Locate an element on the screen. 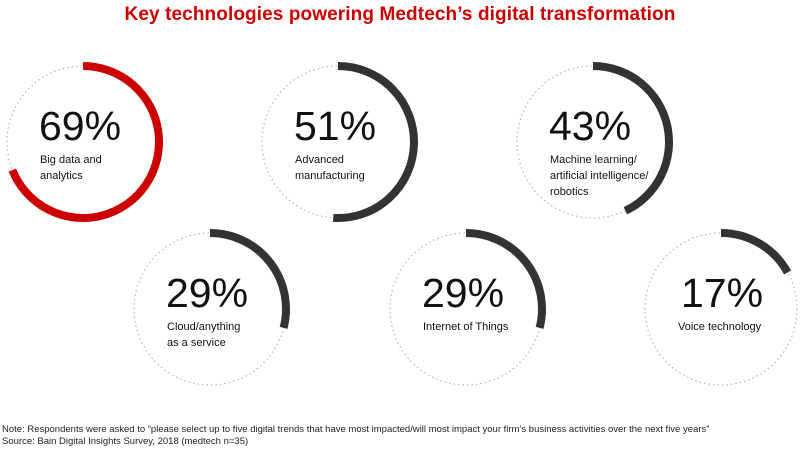 Image resolution: width=800 pixels, height=450 pixels. ring-arc-advanced-manufacturing is located at coordinates (375, 142).